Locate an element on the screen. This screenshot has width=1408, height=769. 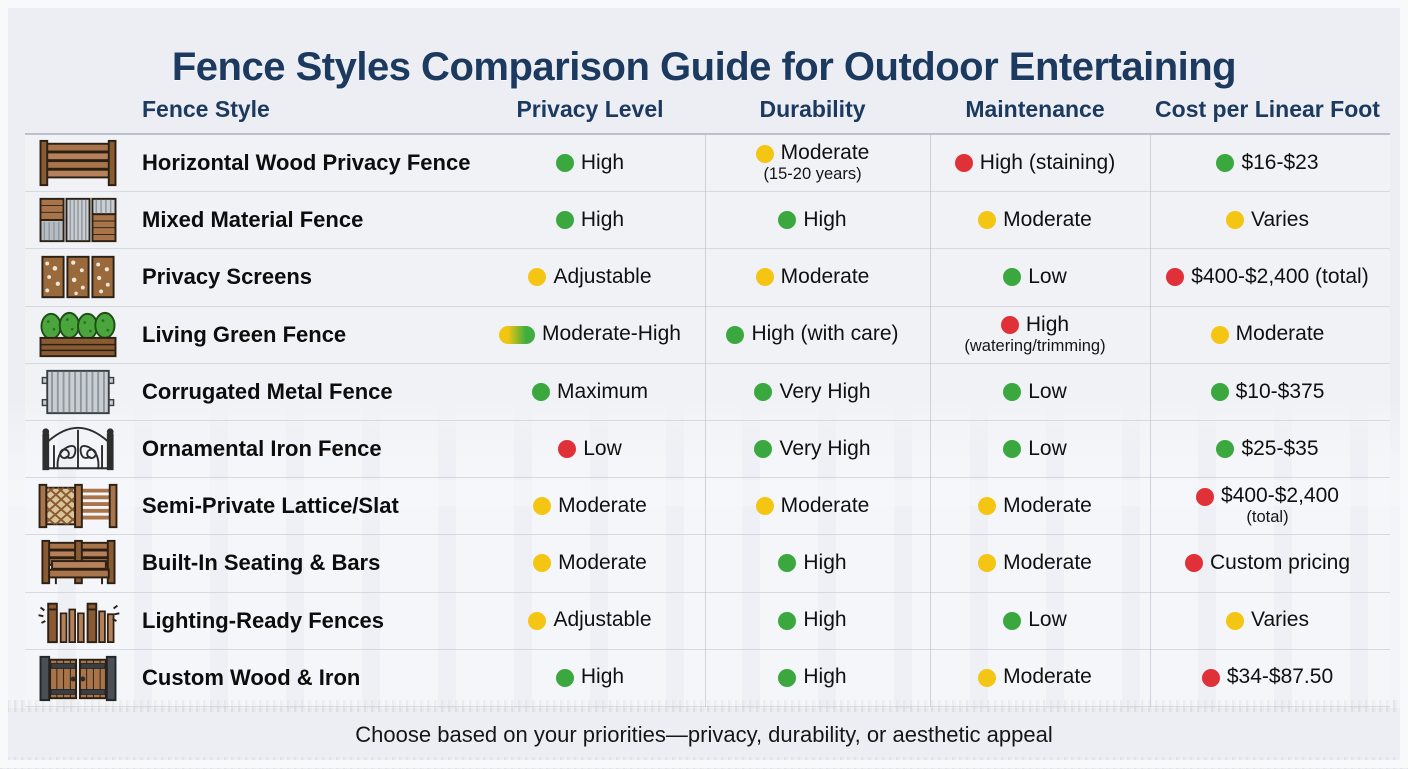
column-header-maintenance: Maintenance is located at coordinates (1035, 109).